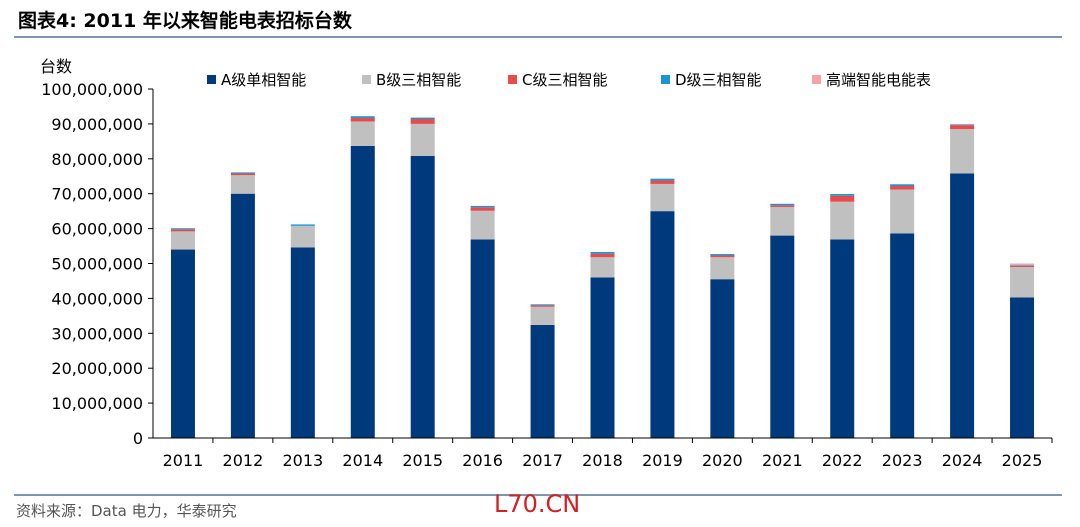 This screenshot has height=527, width=1080. Describe the element at coordinates (56, 66) in the screenshot. I see `y-axis-label: 台数` at that location.